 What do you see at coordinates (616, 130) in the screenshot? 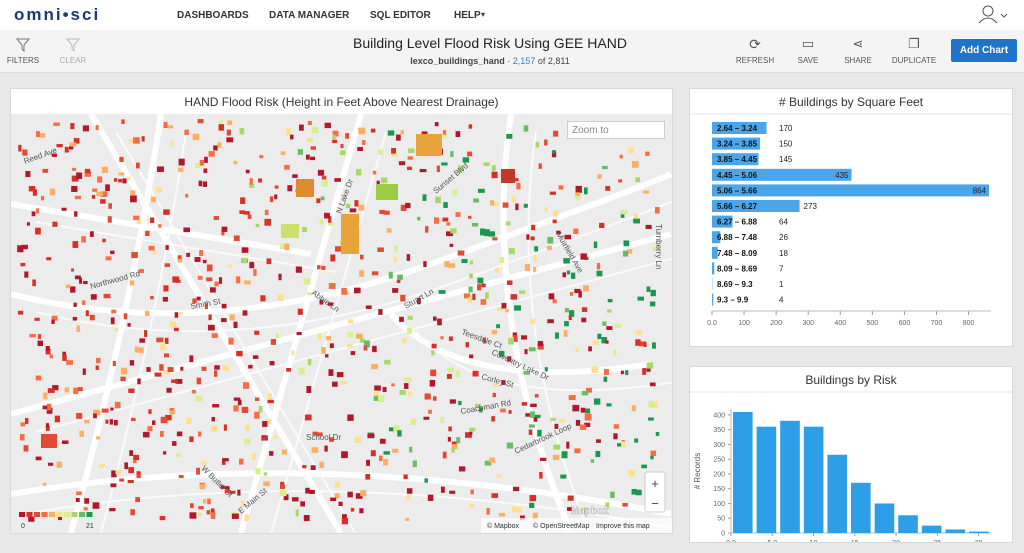
I see `zoom-to-search: Zoom to` at bounding box center [616, 130].